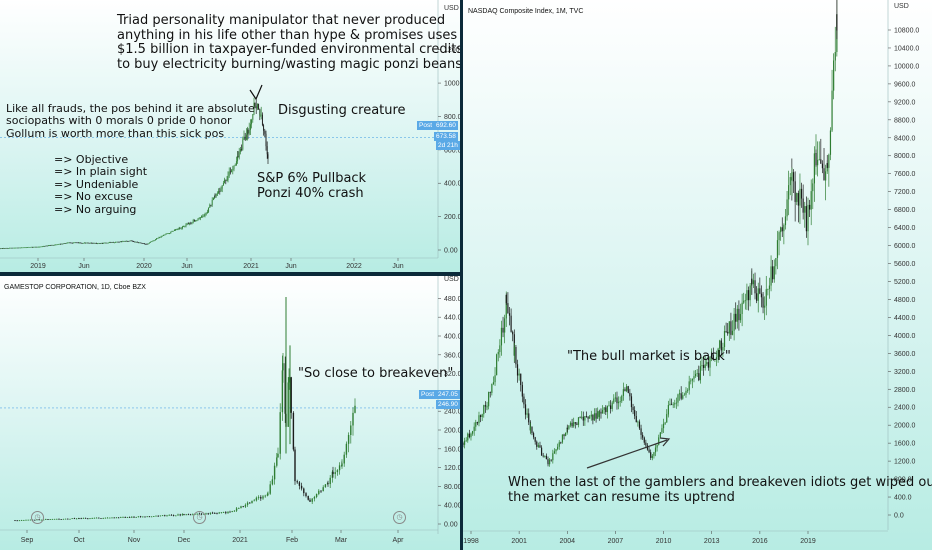 This screenshot has height=550, width=932. I want to click on x-tick-label: 2004, so click(567, 541).